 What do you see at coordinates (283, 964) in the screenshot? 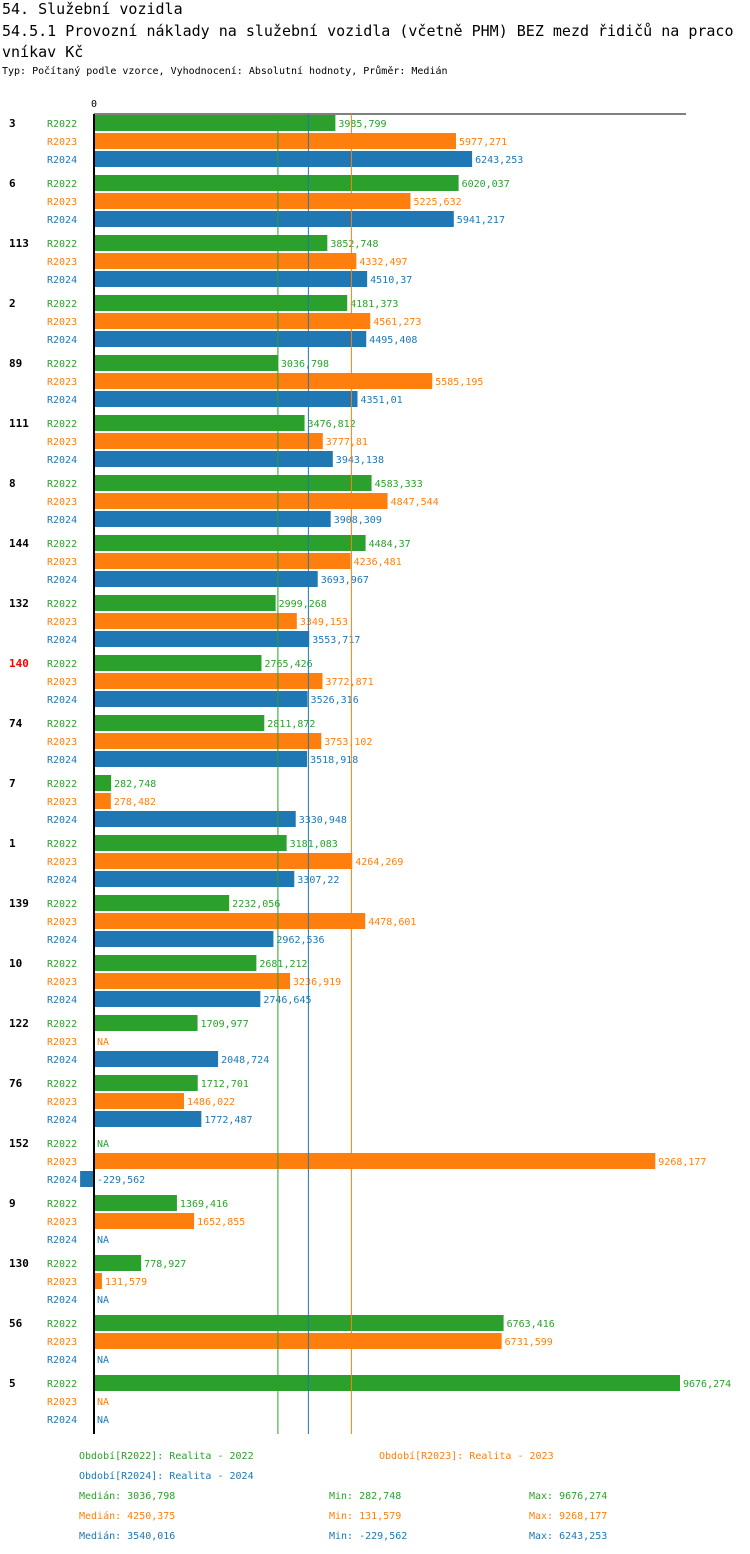
I see `value-label-10-R2022: 2681,212` at bounding box center [283, 964].